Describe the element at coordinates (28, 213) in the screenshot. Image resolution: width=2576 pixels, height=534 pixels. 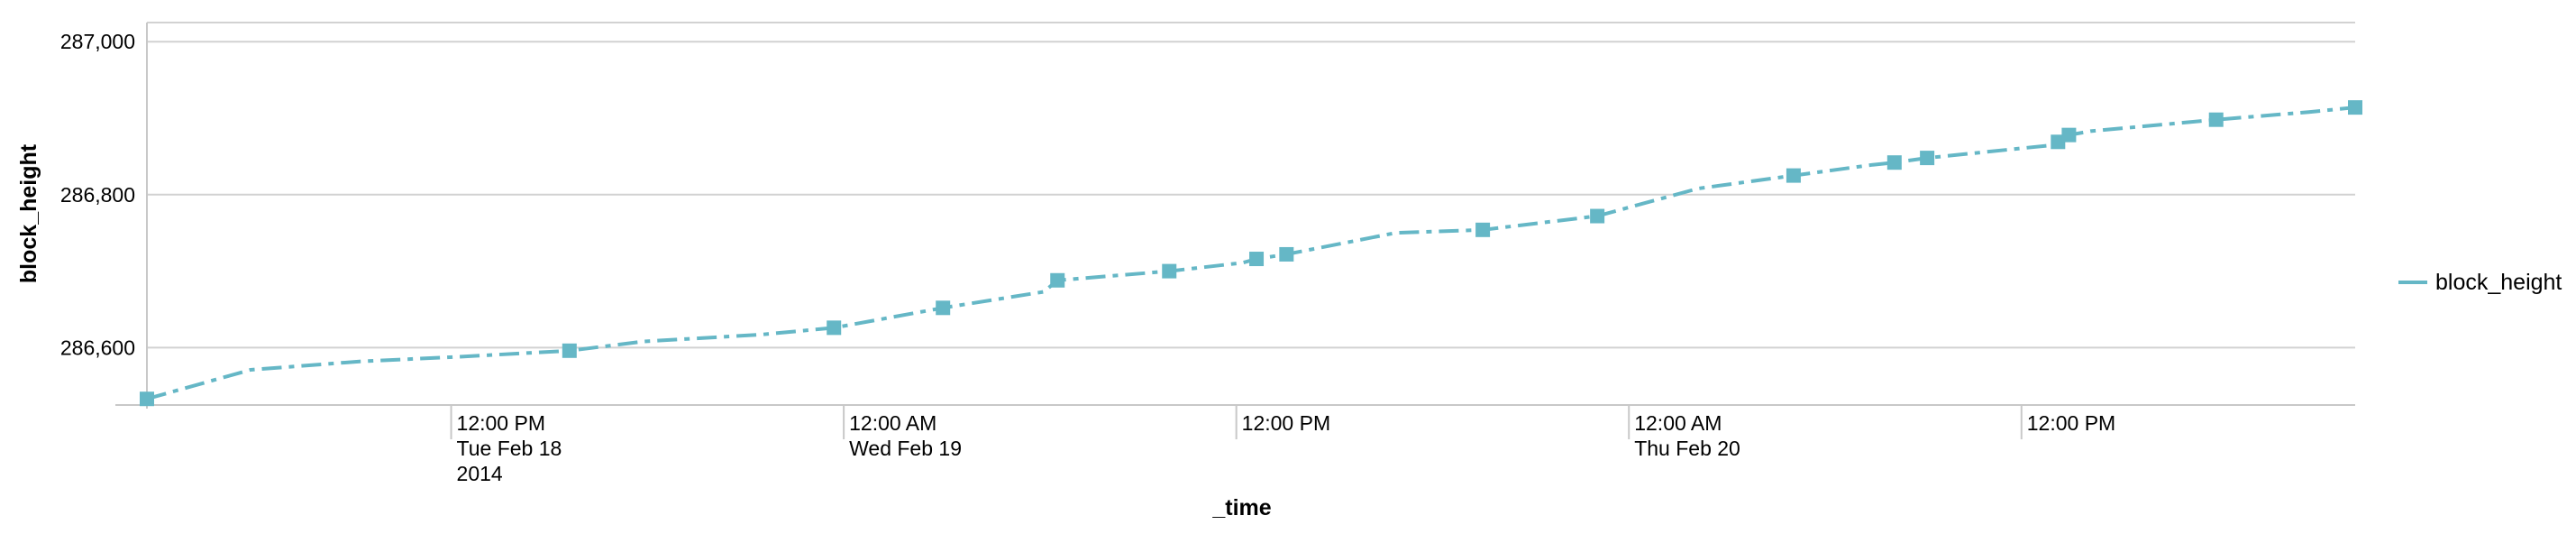
I see `y-axis-title: block_height` at that location.